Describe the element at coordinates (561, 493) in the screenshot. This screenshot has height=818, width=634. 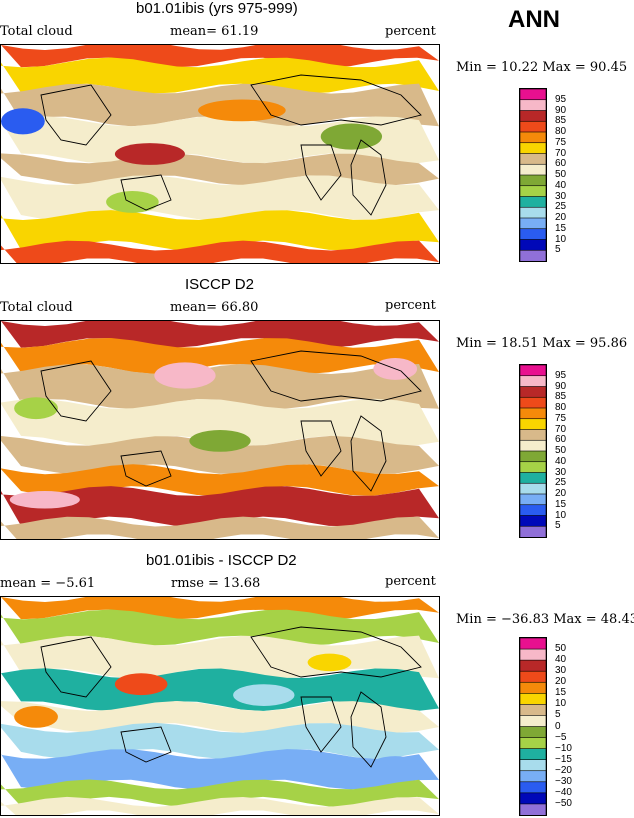
I see `colorbar-tick-label: 20` at that location.